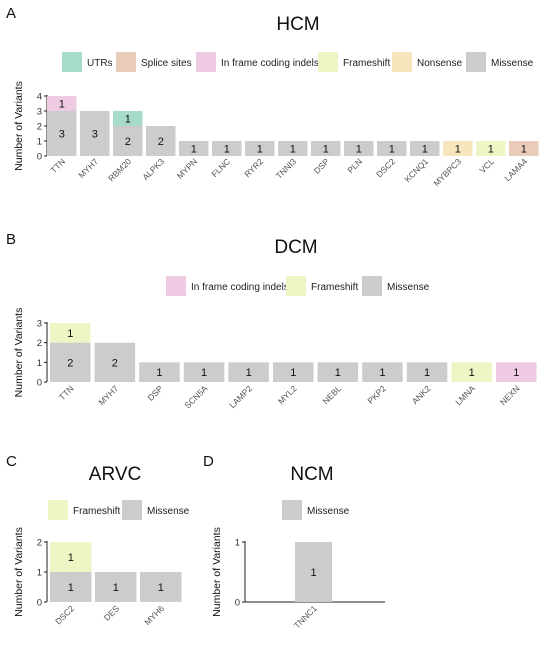 The image size is (550, 650). Describe the element at coordinates (297, 24) in the screenshot. I see `panel-title: HCM` at that location.